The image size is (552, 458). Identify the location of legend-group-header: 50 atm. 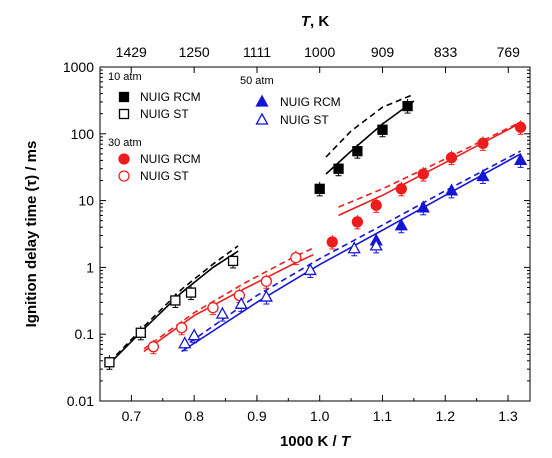
(257, 81).